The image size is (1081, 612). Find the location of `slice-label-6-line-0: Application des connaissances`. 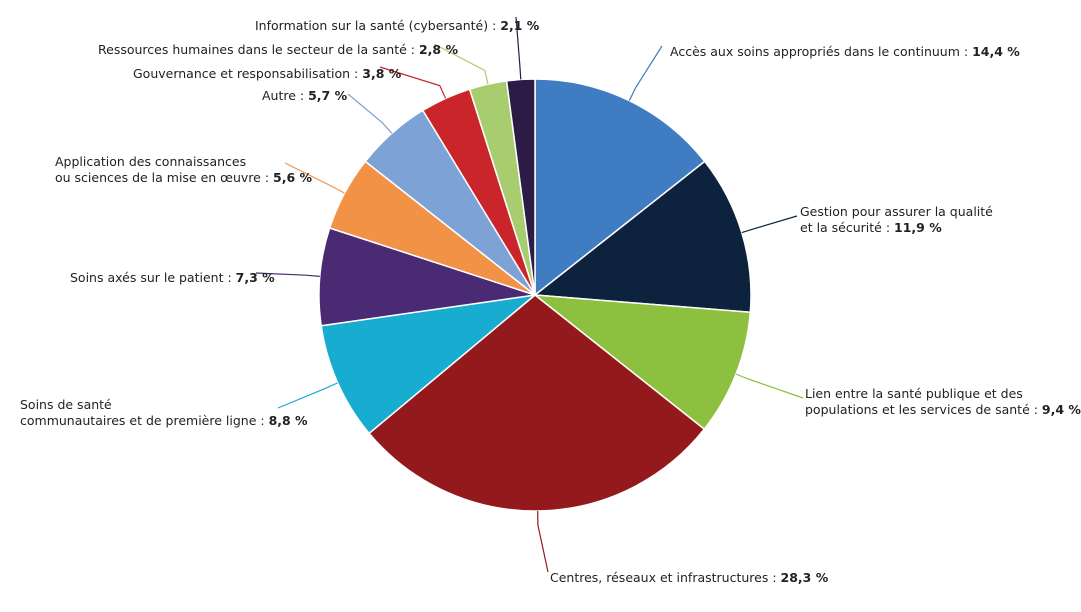

slice-label-6-line-0: Application des connaissances is located at coordinates (150, 161).